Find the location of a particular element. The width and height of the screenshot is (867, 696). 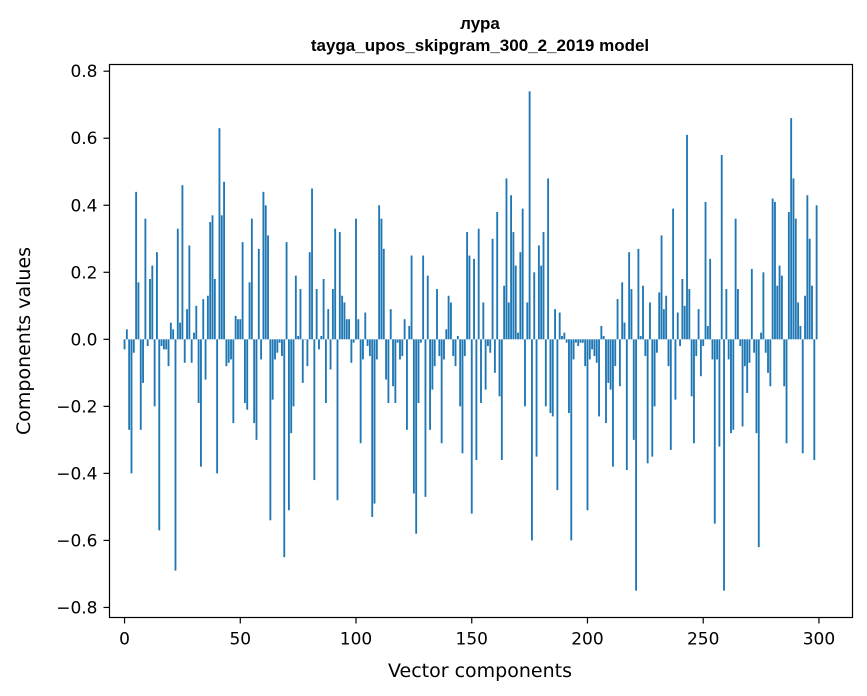

y-tick-label: 0.6 is located at coordinates (83, 139).